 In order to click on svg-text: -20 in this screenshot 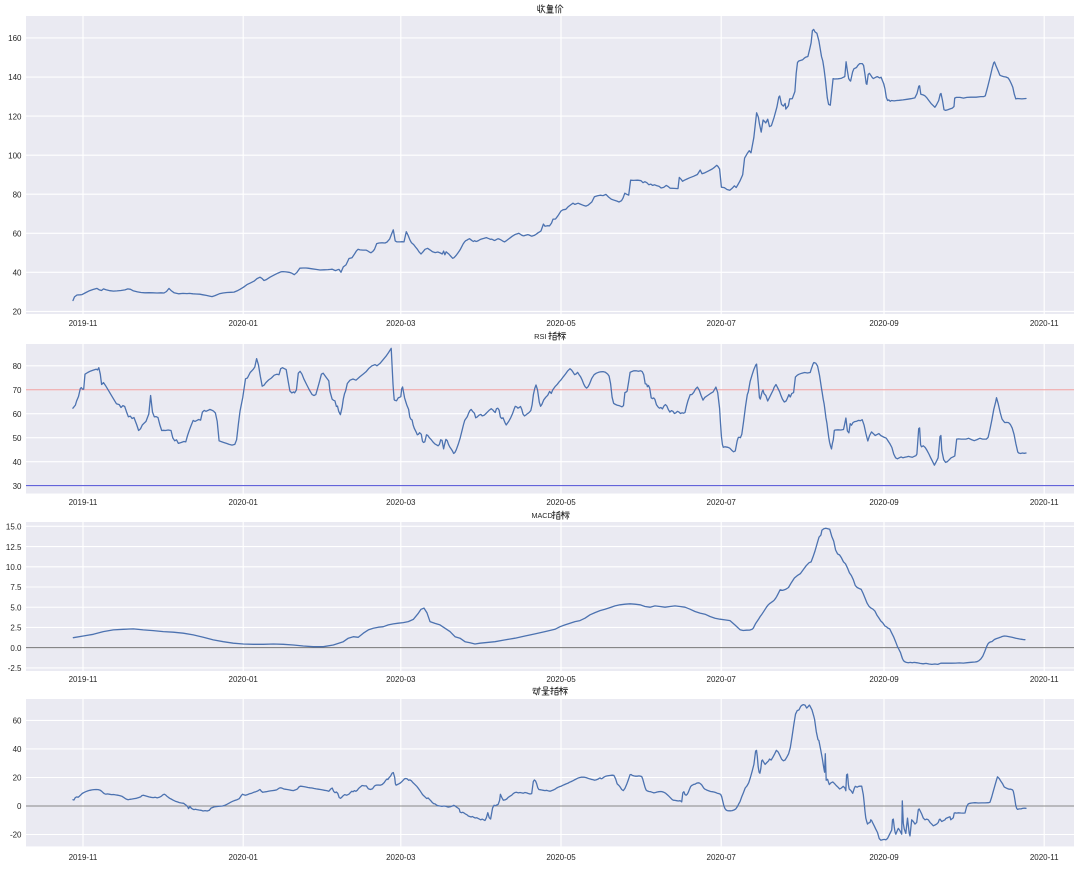, I will do `click(16, 835)`.